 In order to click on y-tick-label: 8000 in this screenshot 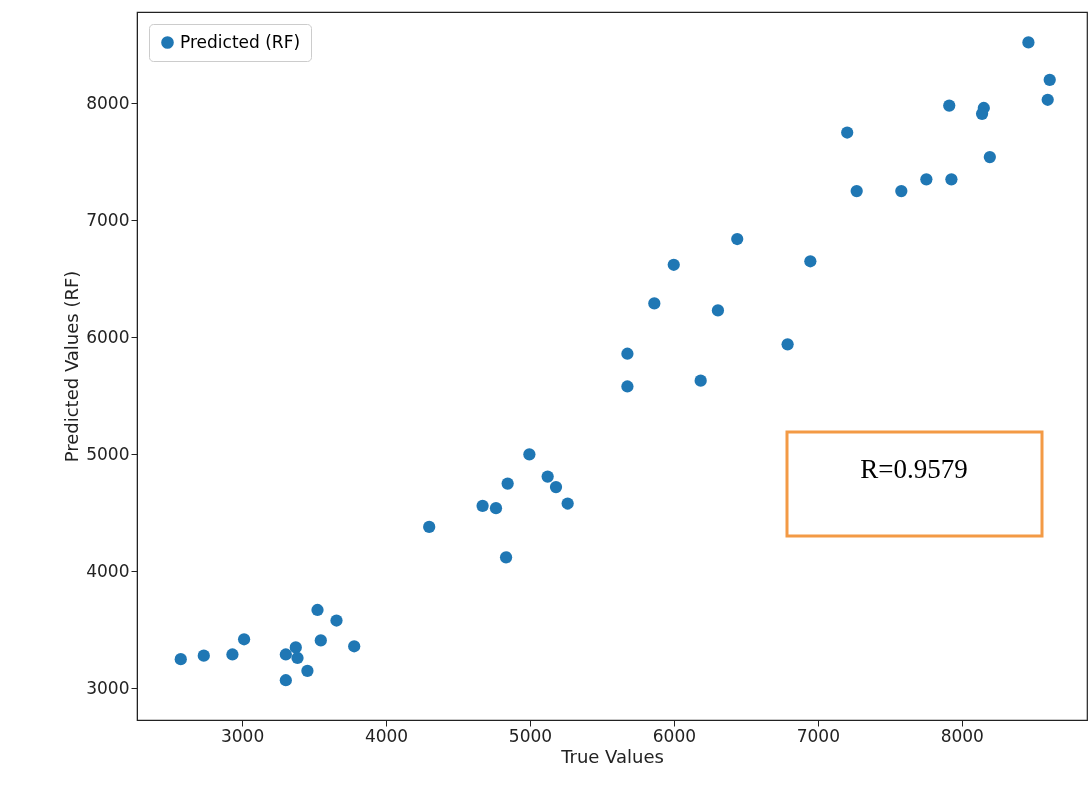, I will do `click(108, 102)`.